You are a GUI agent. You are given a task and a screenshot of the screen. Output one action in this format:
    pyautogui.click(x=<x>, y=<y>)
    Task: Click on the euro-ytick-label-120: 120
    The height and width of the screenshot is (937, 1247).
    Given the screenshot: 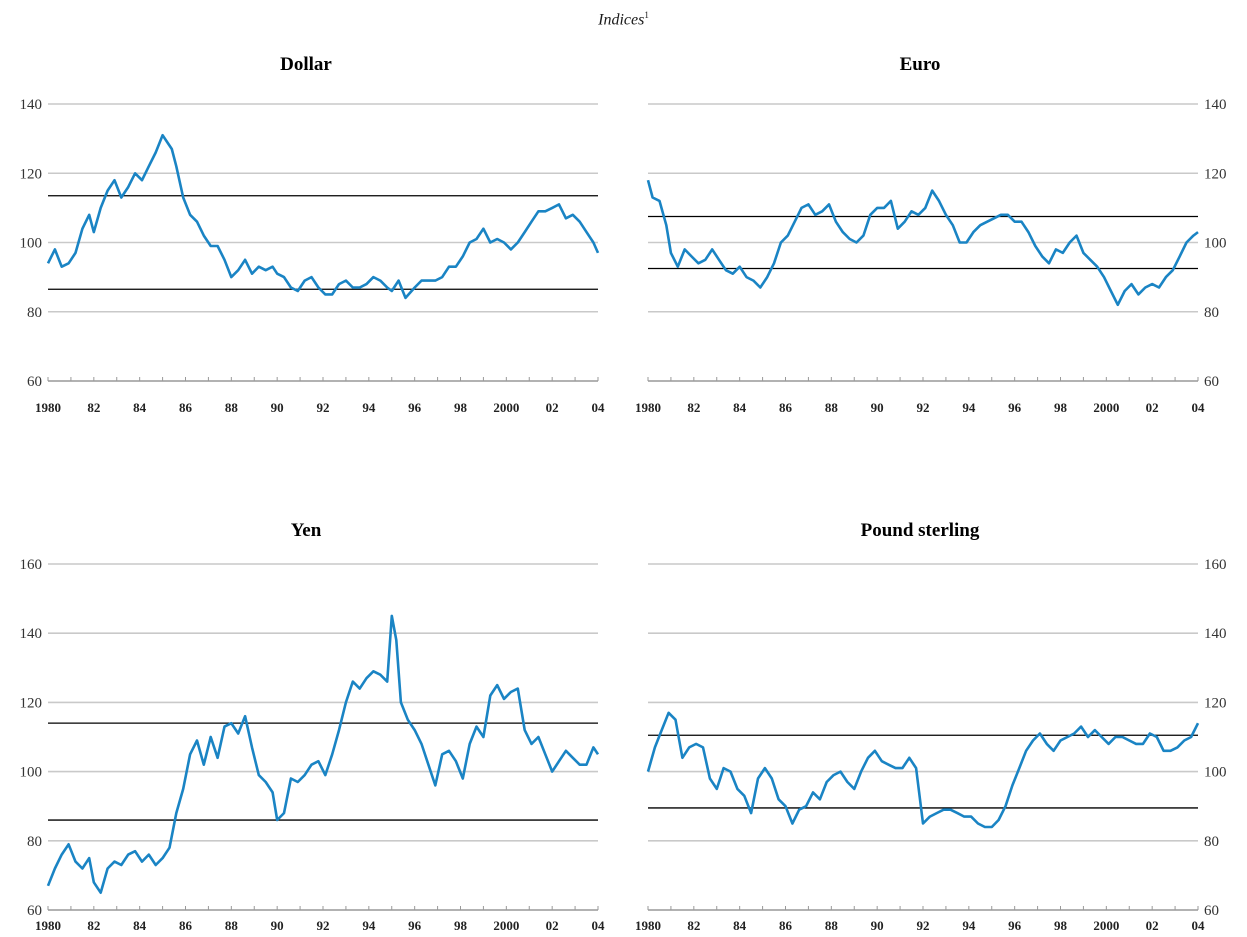 What is the action you would take?
    pyautogui.click(x=1215, y=174)
    